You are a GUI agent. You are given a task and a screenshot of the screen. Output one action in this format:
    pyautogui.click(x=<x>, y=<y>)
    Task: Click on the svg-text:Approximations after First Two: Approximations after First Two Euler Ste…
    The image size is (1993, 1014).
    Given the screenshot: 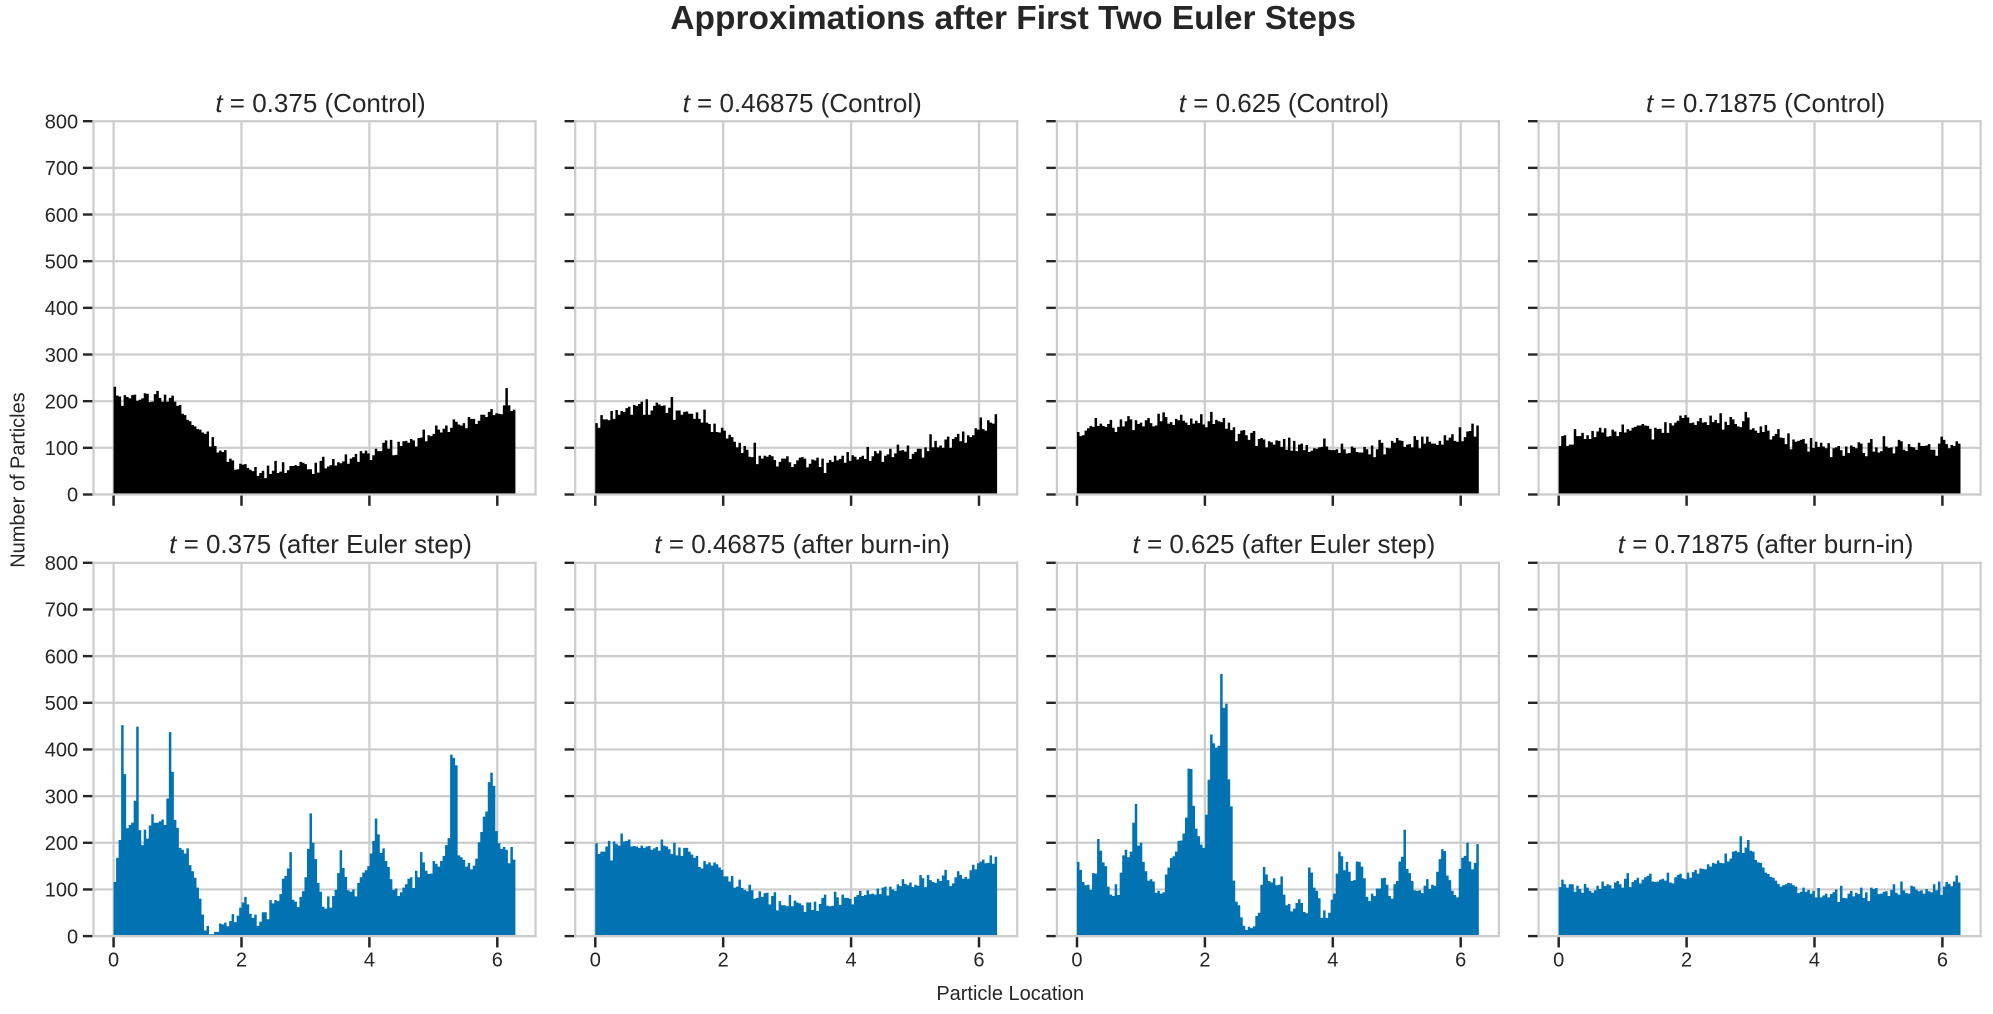 What is the action you would take?
    pyautogui.click(x=1013, y=18)
    